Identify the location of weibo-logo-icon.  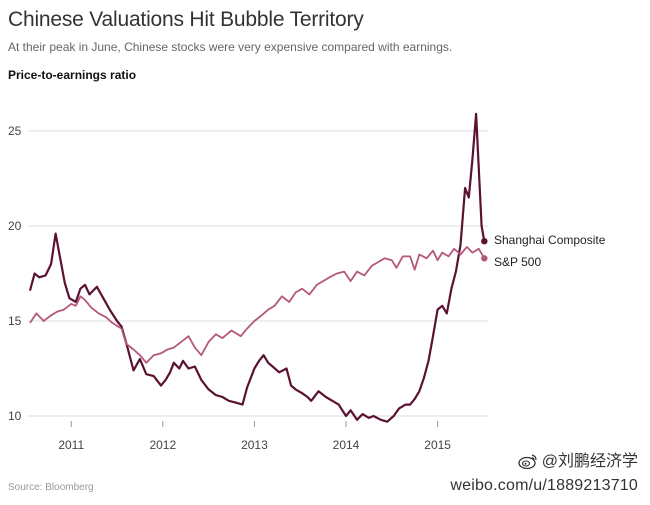
(527, 461).